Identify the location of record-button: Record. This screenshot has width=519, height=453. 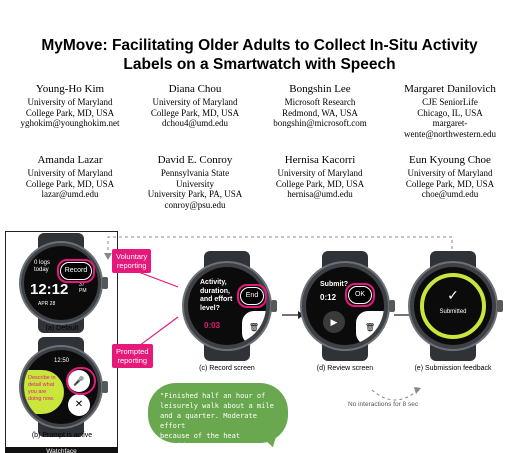
(76, 271).